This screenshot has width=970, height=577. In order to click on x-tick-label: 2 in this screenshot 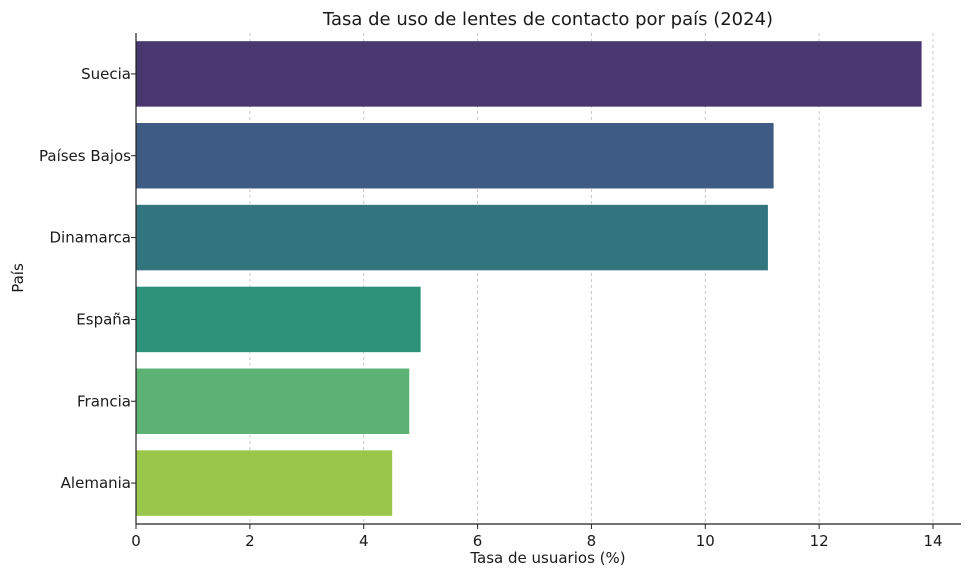, I will do `click(250, 541)`.